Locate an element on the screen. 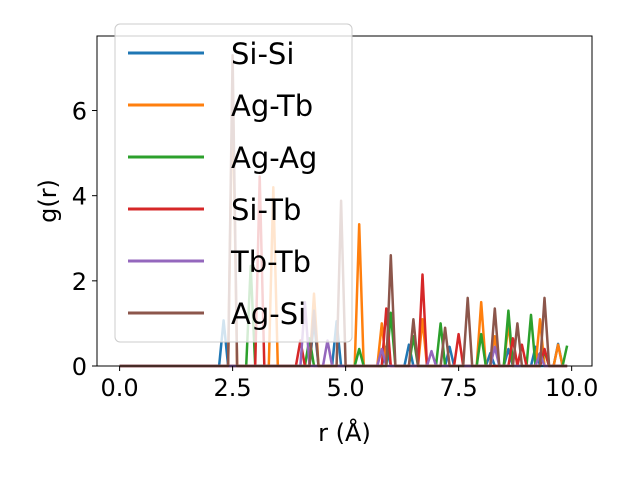 The image size is (640, 480). y-axis: 0 2 4 6 is located at coordinates (84, 239).